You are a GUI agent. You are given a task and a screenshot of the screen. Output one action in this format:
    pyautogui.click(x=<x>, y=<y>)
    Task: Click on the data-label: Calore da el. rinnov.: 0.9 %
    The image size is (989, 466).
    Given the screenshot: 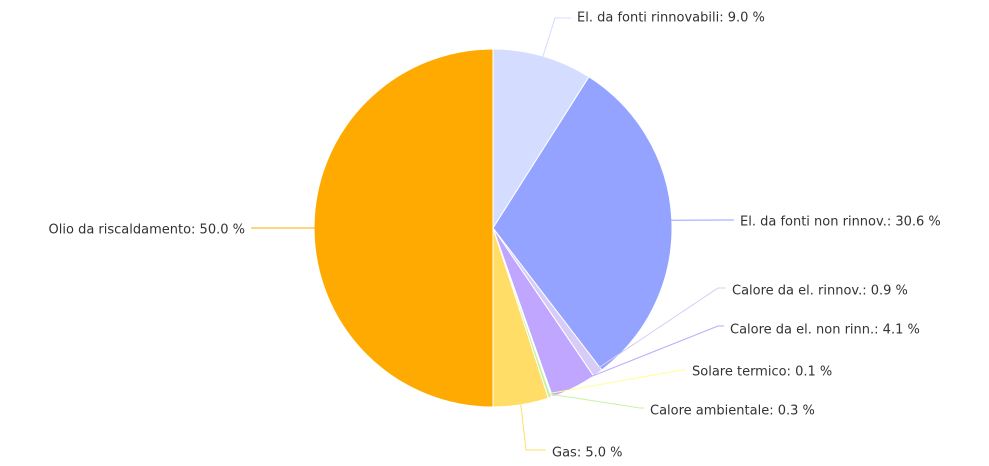 What is the action you would take?
    pyautogui.click(x=820, y=291)
    